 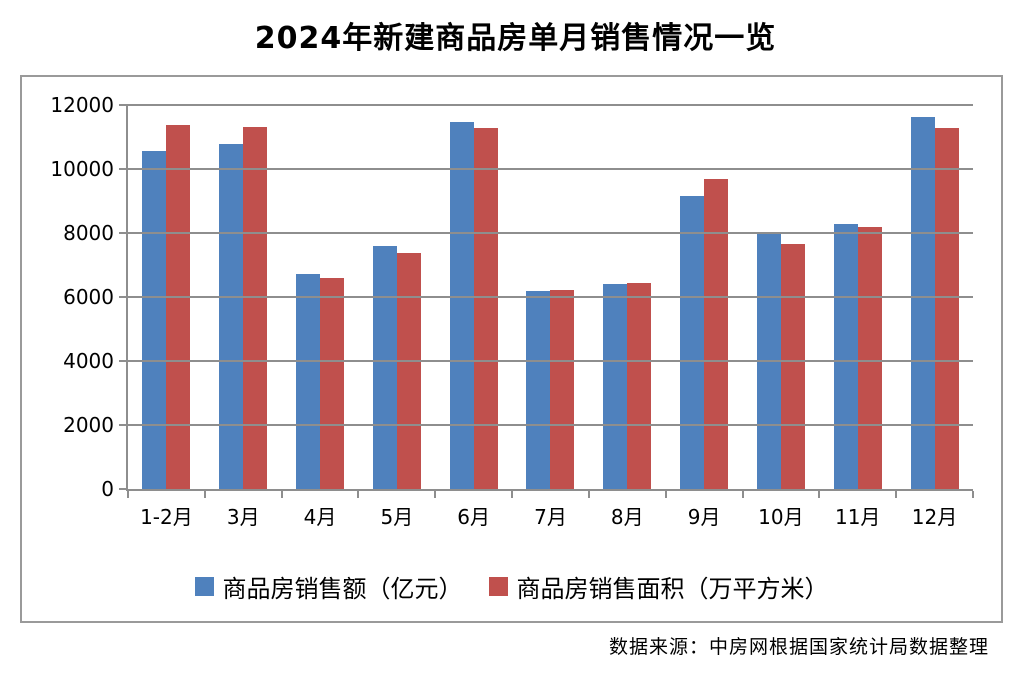 I want to click on bar-sales-amount-4月, so click(x=308, y=381).